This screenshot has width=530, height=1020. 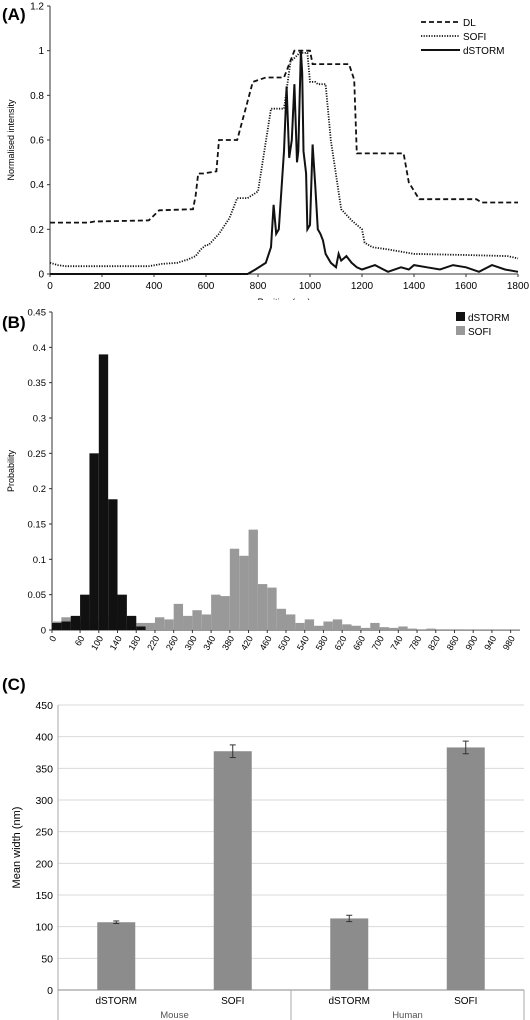 What do you see at coordinates (97, 643) in the screenshot?
I see `b-x-tick-label: 100` at bounding box center [97, 643].